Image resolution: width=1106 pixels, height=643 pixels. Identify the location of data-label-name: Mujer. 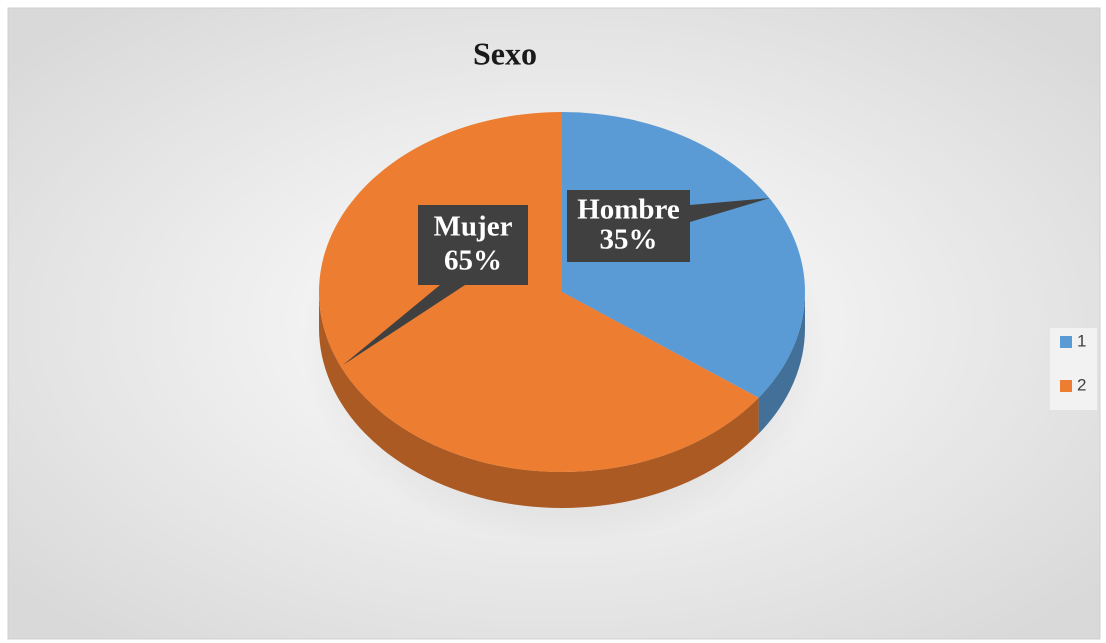
(473, 227).